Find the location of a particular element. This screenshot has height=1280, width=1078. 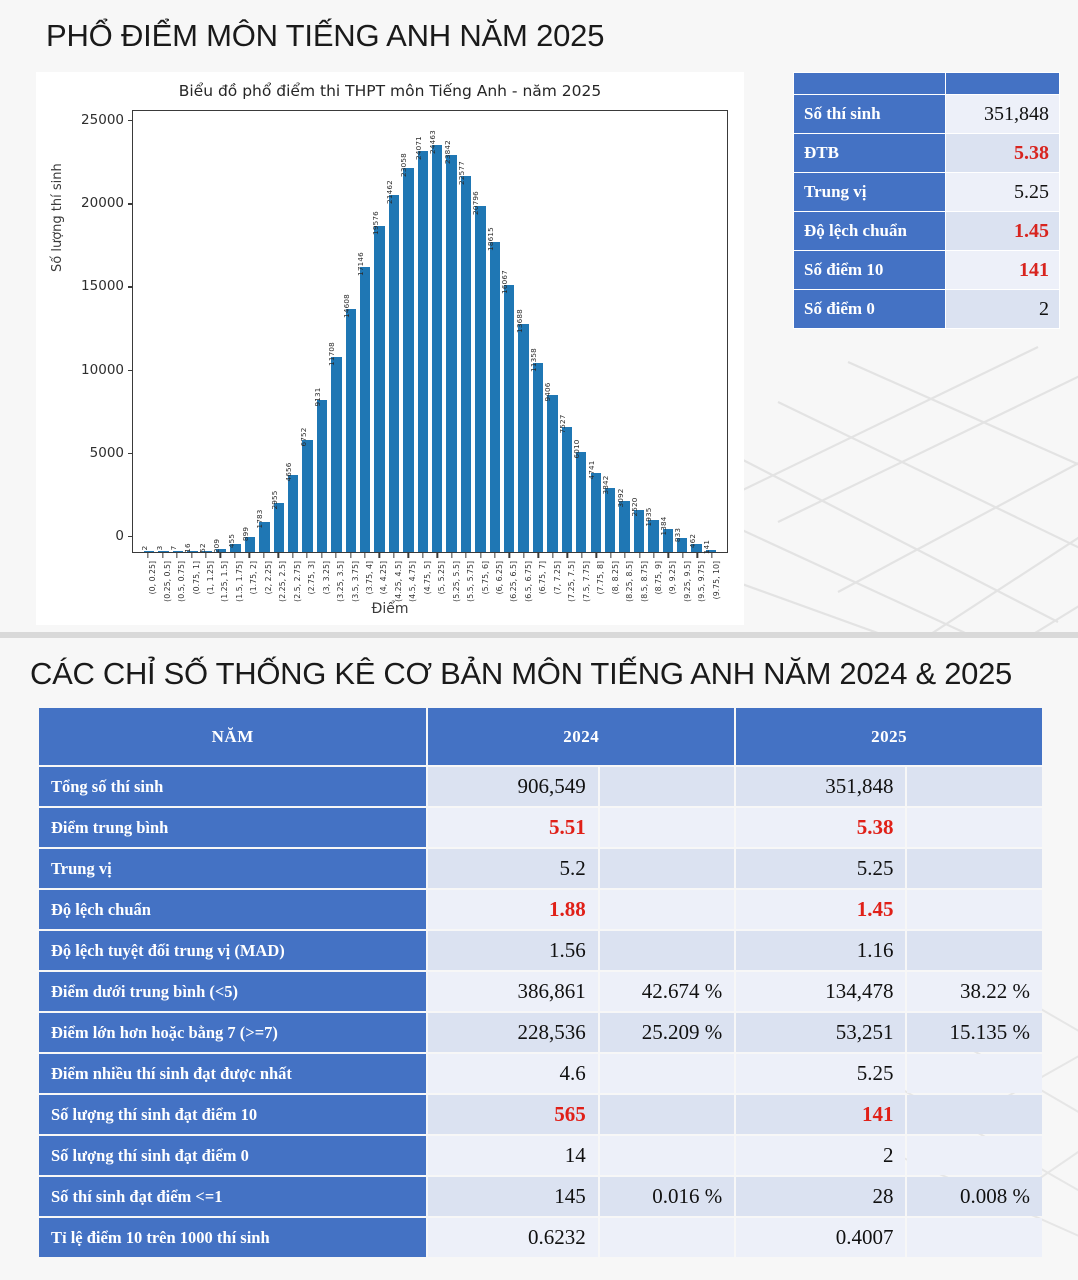

chart-bar: 1384 is located at coordinates (666, 534).